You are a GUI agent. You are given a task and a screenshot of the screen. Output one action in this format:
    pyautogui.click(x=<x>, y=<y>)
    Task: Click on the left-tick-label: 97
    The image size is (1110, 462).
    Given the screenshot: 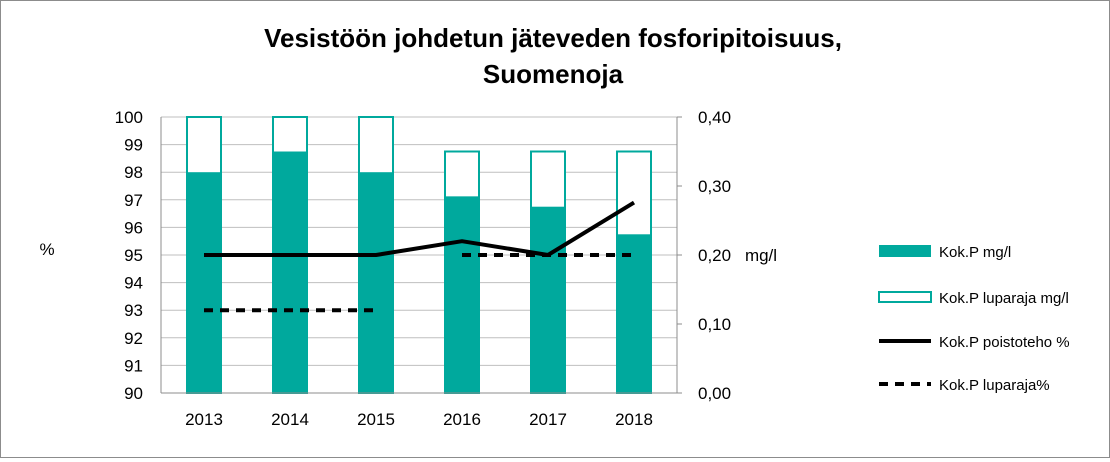 What is the action you would take?
    pyautogui.click(x=133, y=200)
    